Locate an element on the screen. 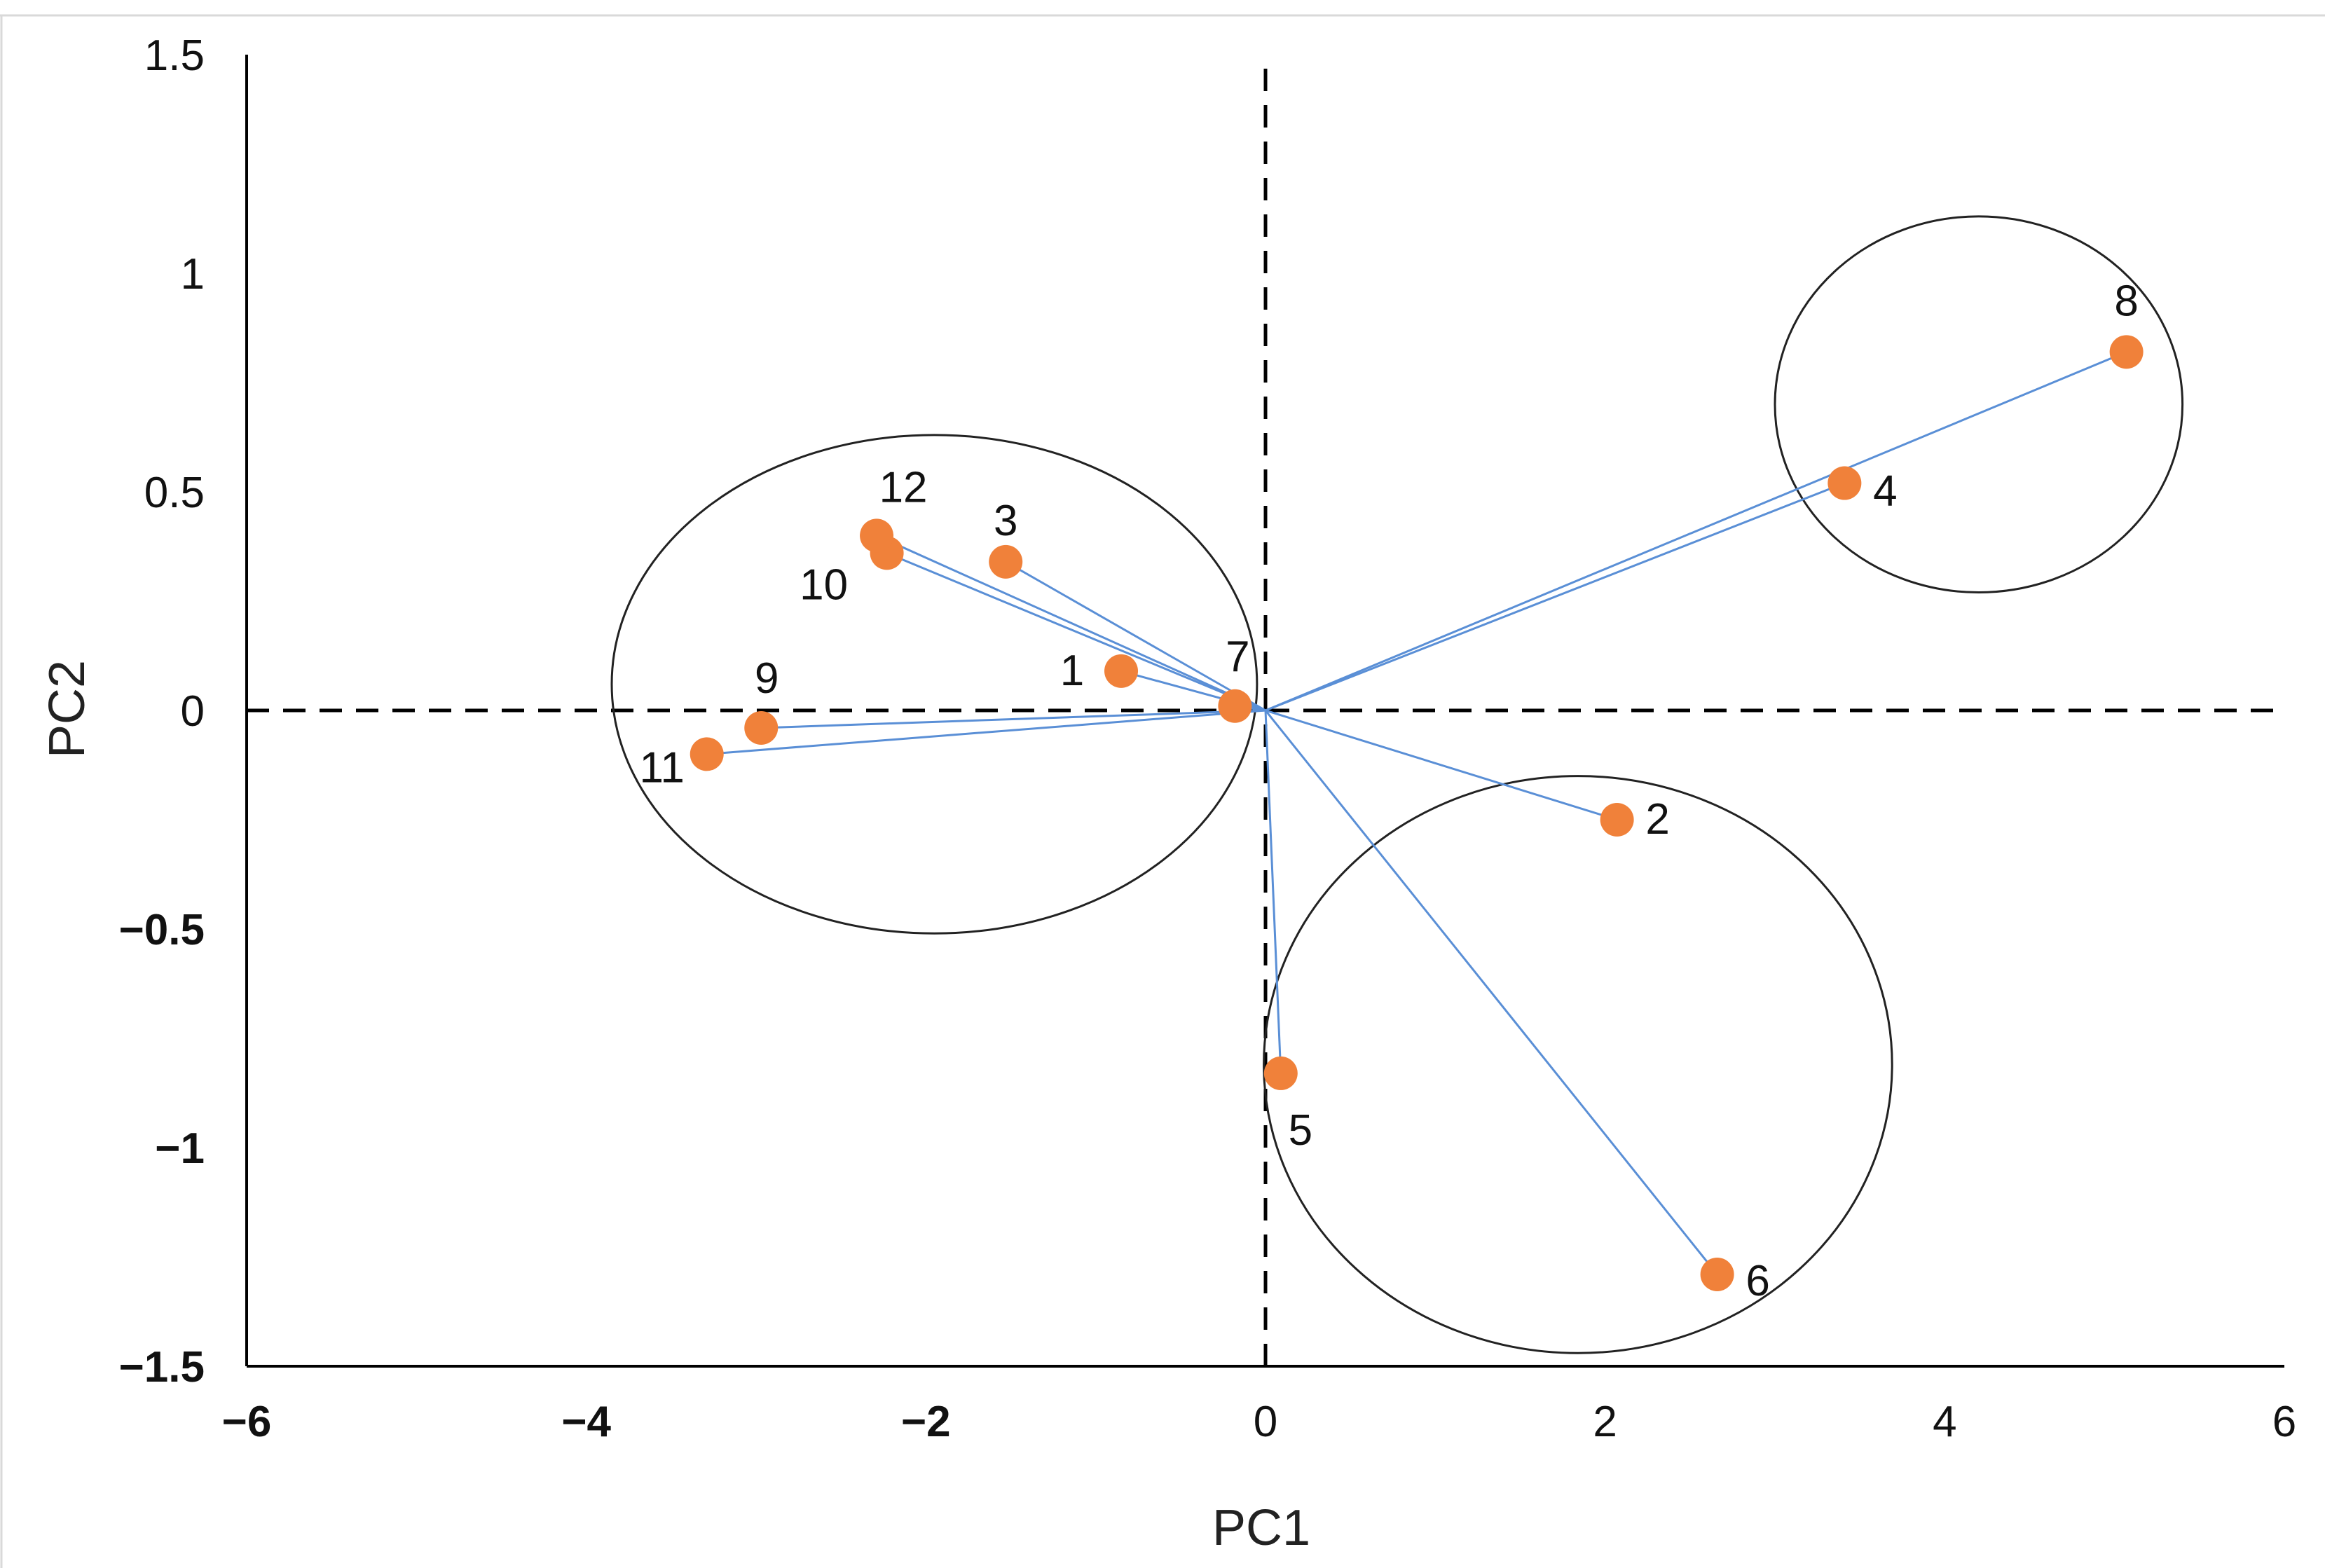 The image size is (2325, 1568). x-tick-label: 4 is located at coordinates (1945, 1422).